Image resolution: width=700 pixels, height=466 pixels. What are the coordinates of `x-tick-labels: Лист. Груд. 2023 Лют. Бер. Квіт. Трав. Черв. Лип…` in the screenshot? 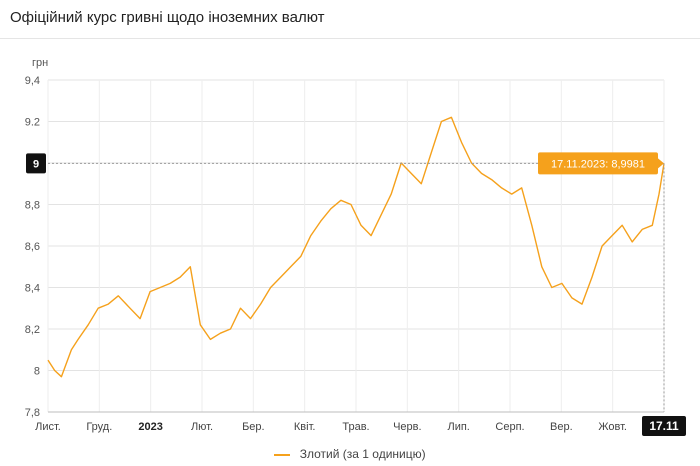 It's located at (356, 427).